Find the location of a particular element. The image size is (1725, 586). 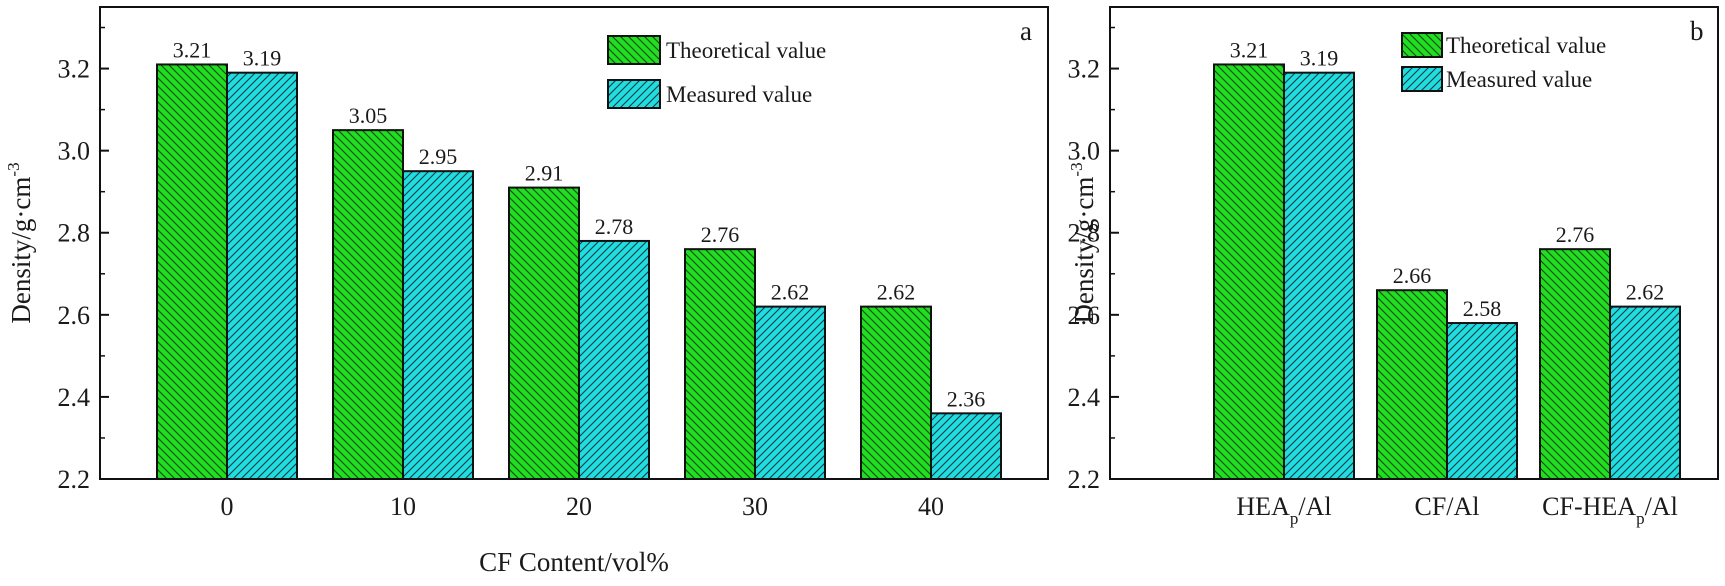

legend-swatch-theoretical-a is located at coordinates (634, 50).